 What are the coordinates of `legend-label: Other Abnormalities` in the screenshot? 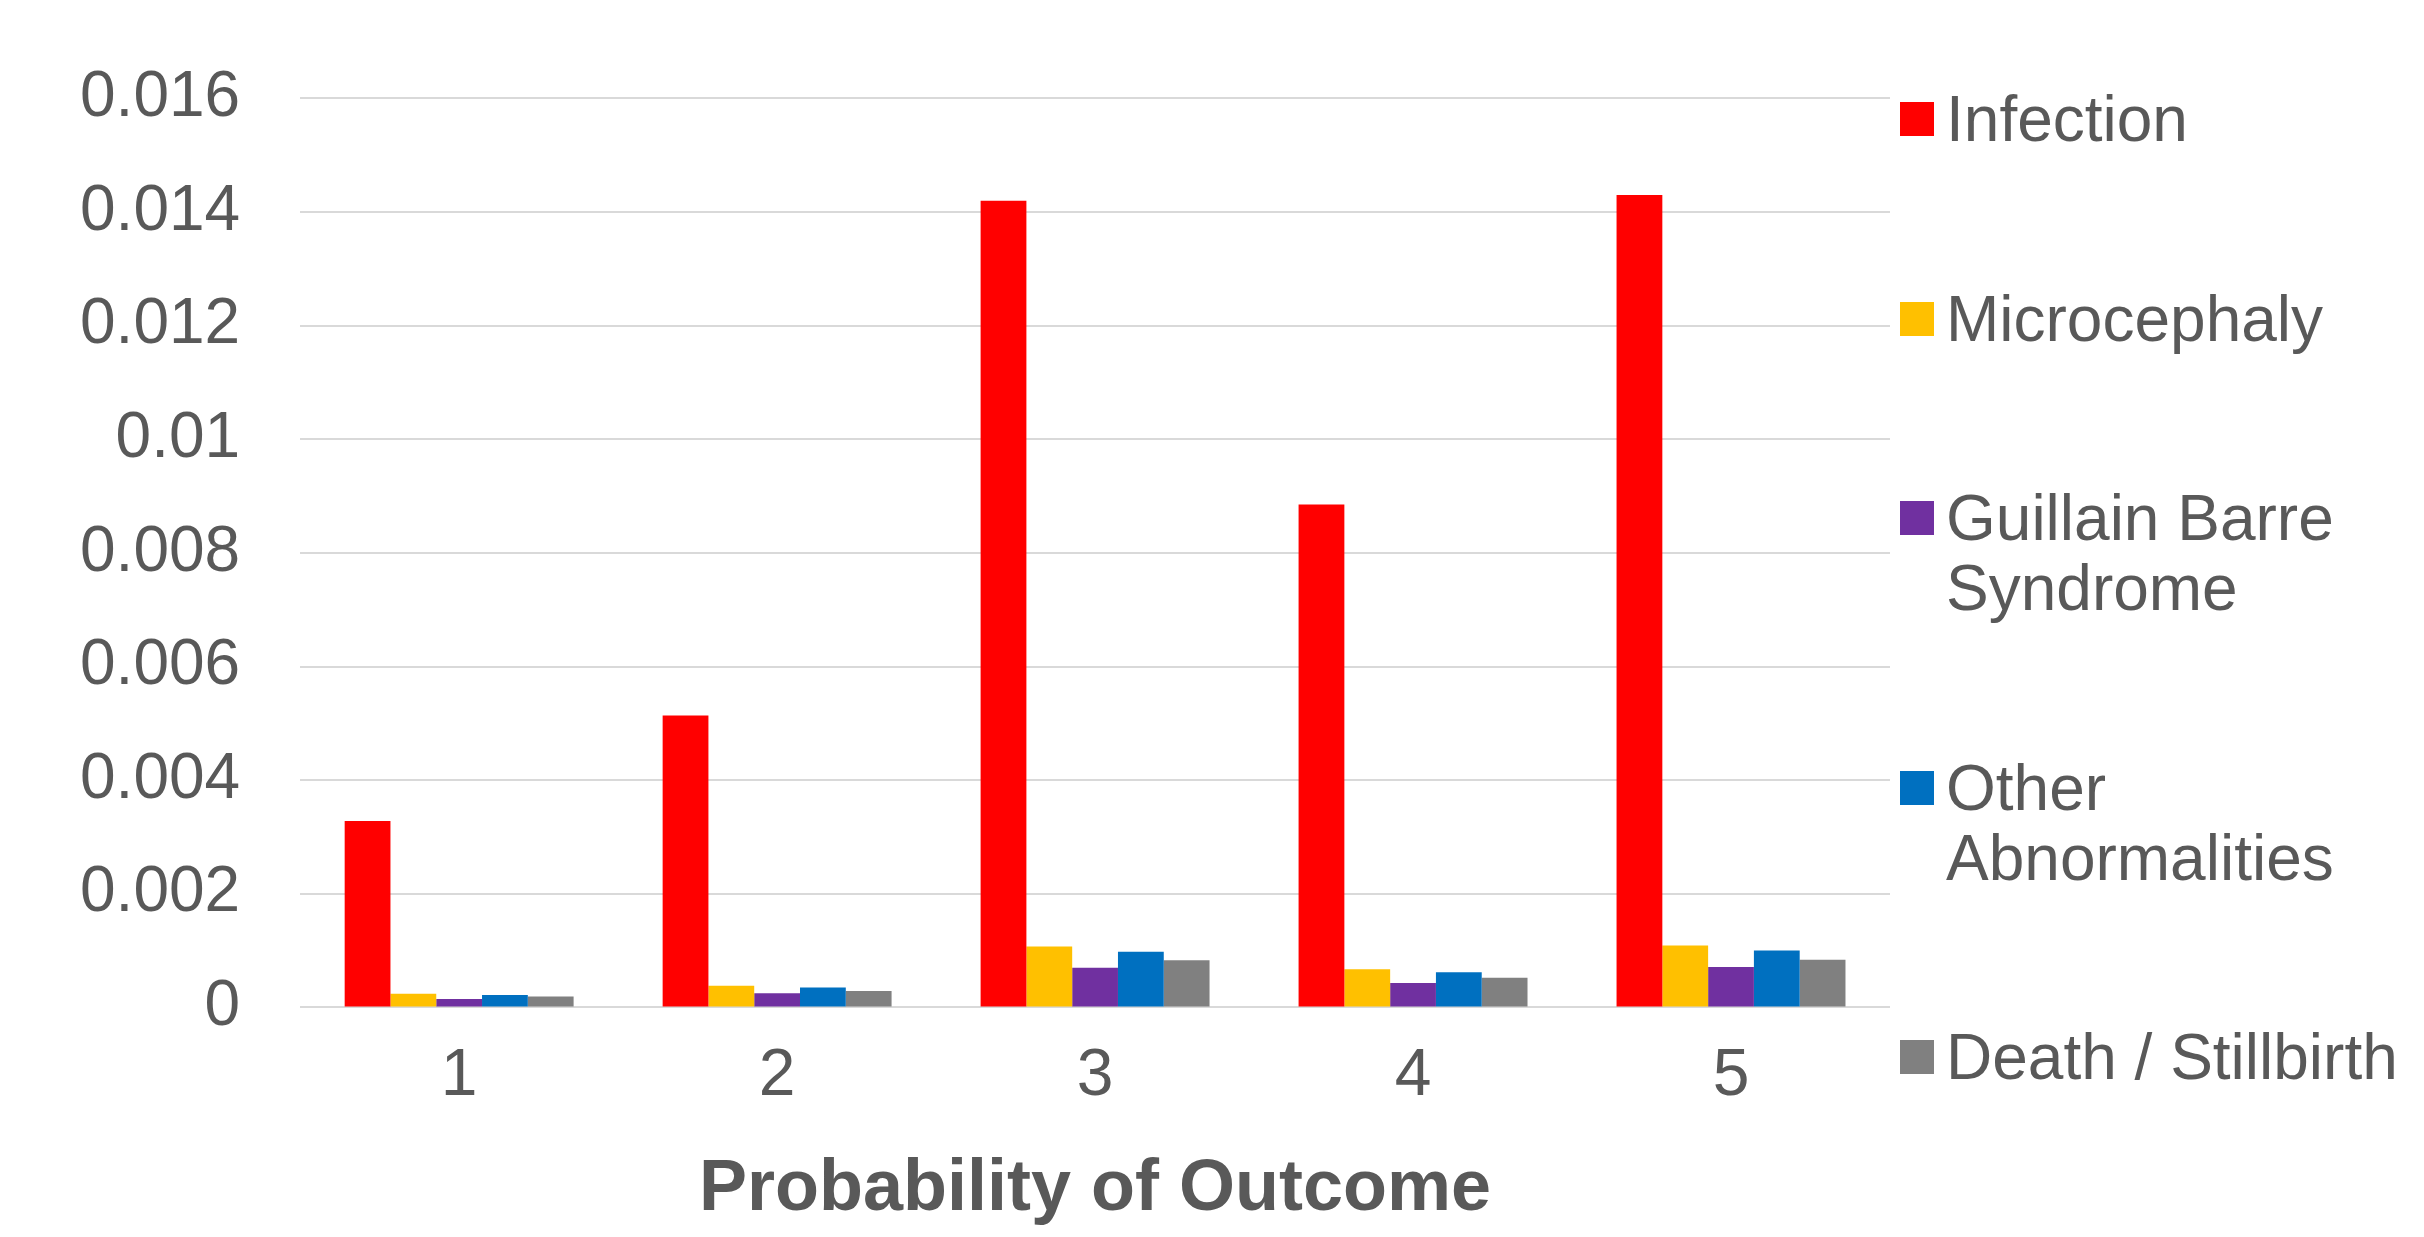 It's located at (2140, 822).